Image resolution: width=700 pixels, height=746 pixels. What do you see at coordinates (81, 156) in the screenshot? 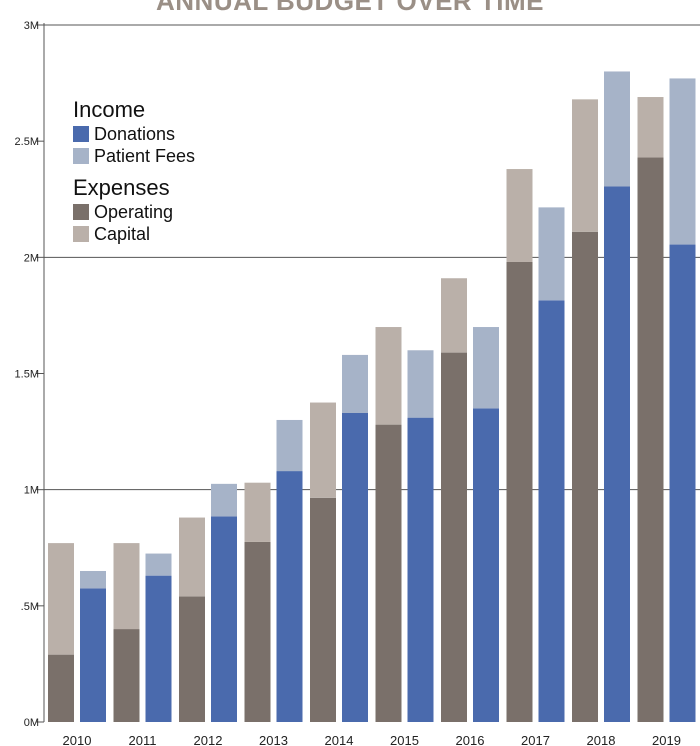
I see `legend-swatch-patient-fees` at bounding box center [81, 156].